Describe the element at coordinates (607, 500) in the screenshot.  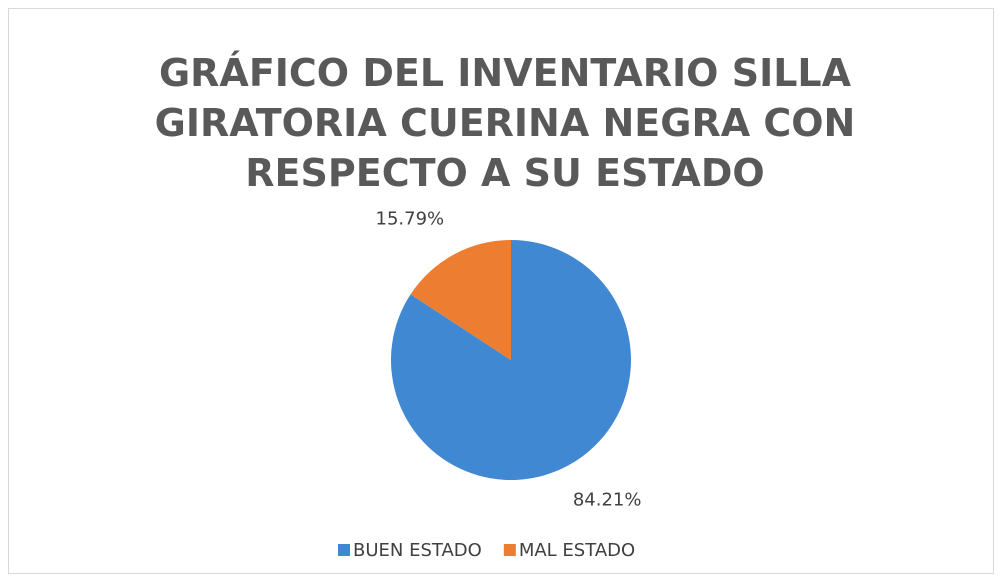
I see `data-label: 84.21%` at that location.